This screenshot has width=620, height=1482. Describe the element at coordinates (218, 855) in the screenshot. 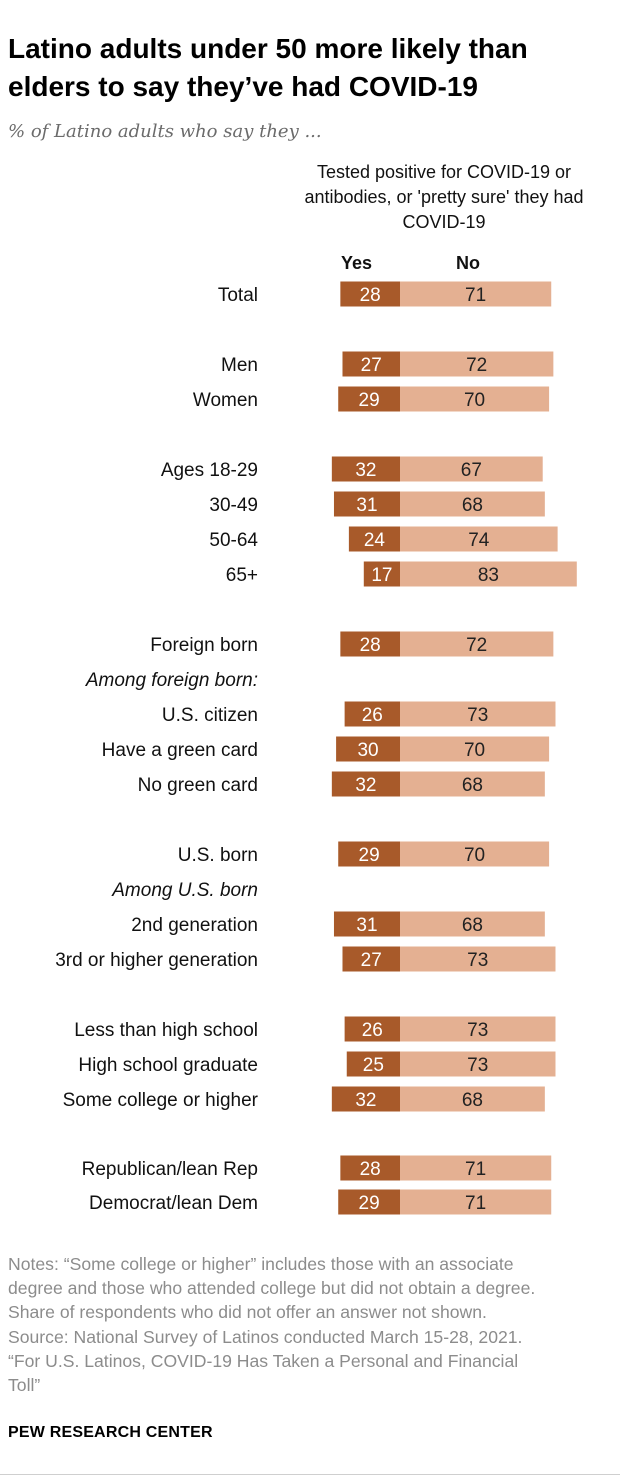

I see `row-label: U.S. born` at that location.